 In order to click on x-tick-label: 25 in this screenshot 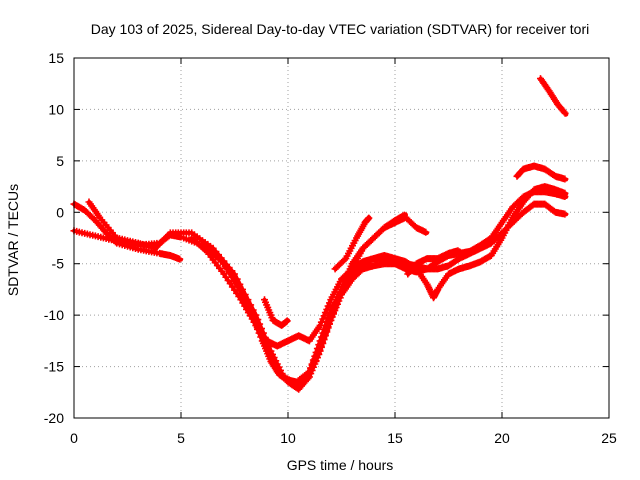, I will do `click(609, 438)`.